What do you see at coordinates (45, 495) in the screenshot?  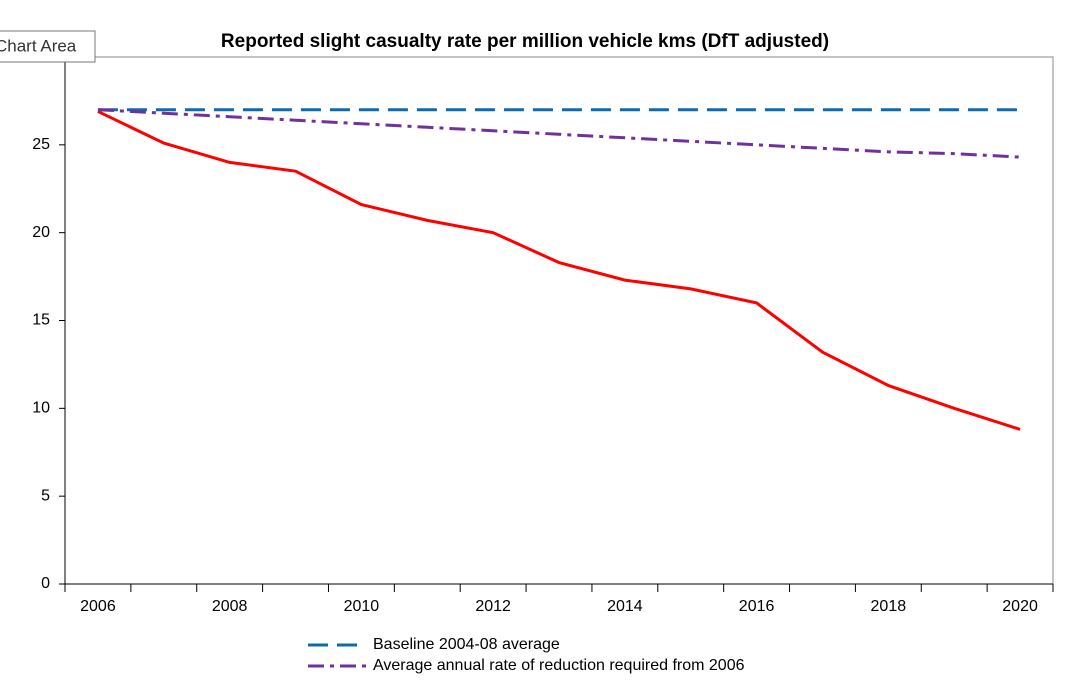 I see `y-tick-label: 5` at bounding box center [45, 495].